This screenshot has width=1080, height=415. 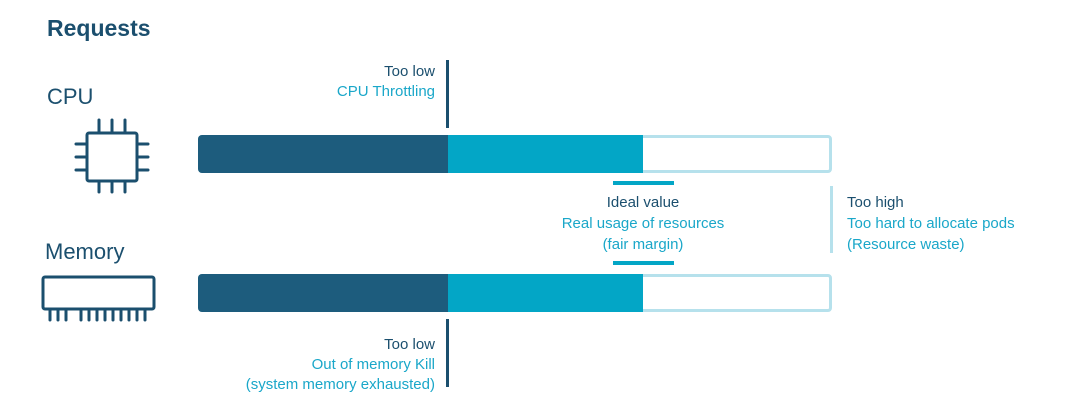 What do you see at coordinates (373, 364) in the screenshot?
I see `memory-too-low-detail: Out of memory Kill` at bounding box center [373, 364].